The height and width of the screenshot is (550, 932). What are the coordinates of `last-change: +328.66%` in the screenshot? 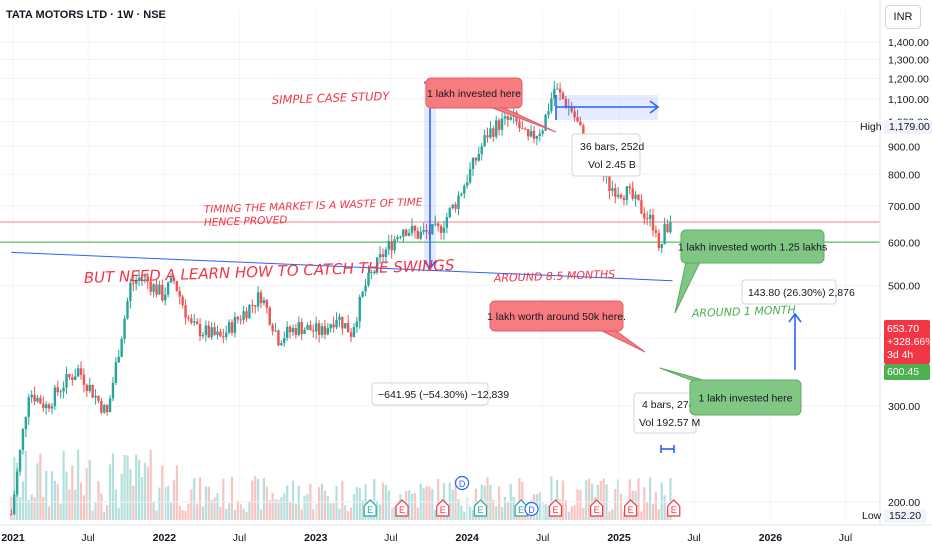 It's located at (909, 342).